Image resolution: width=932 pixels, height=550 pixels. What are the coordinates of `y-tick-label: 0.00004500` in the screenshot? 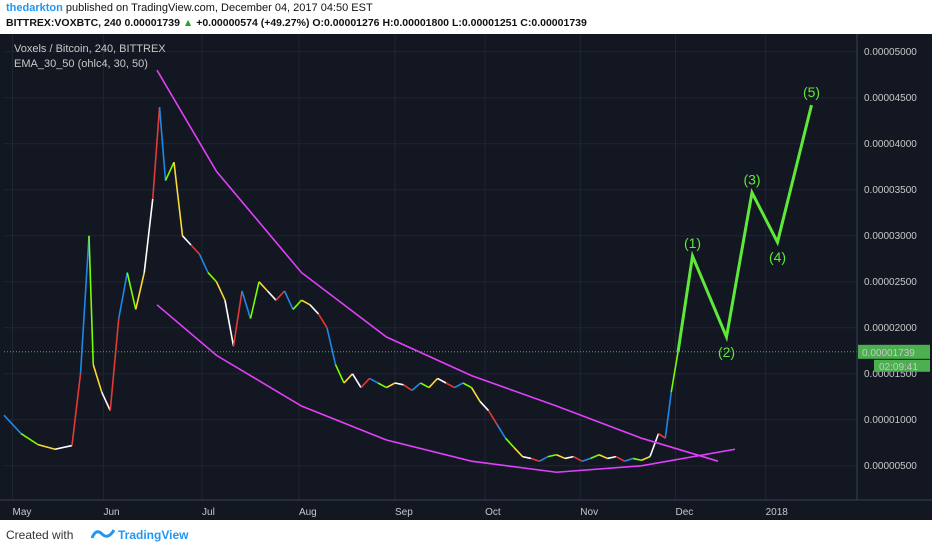 It's located at (890, 98).